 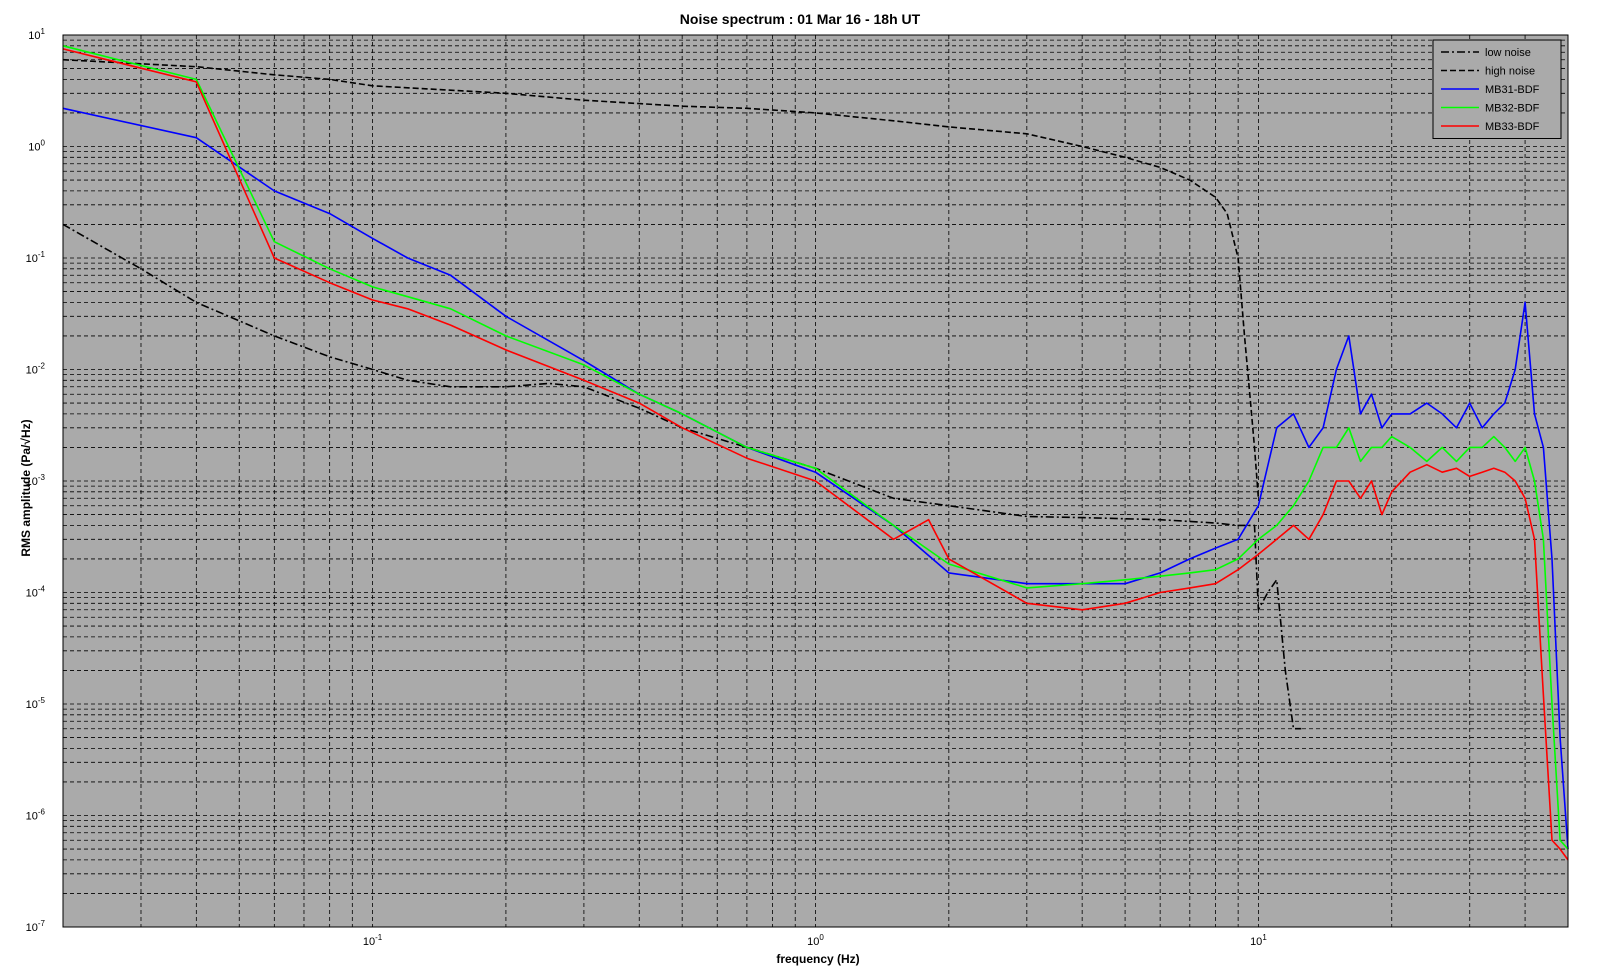 What do you see at coordinates (36, 815) in the screenshot?
I see `y-tick-label: 10⁻⁶` at bounding box center [36, 815].